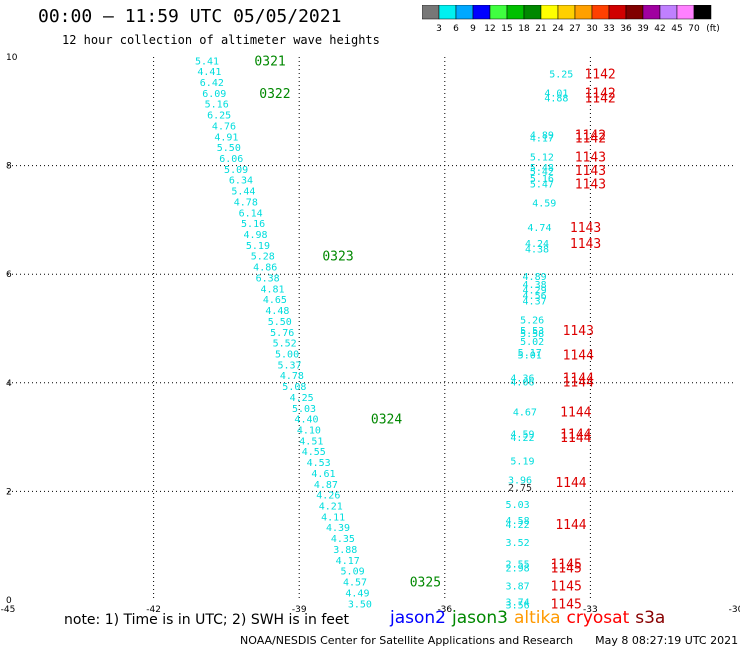 The image size is (740, 650). What do you see at coordinates (8, 610) in the screenshot?
I see `x-tick-label: -45` at bounding box center [8, 610].